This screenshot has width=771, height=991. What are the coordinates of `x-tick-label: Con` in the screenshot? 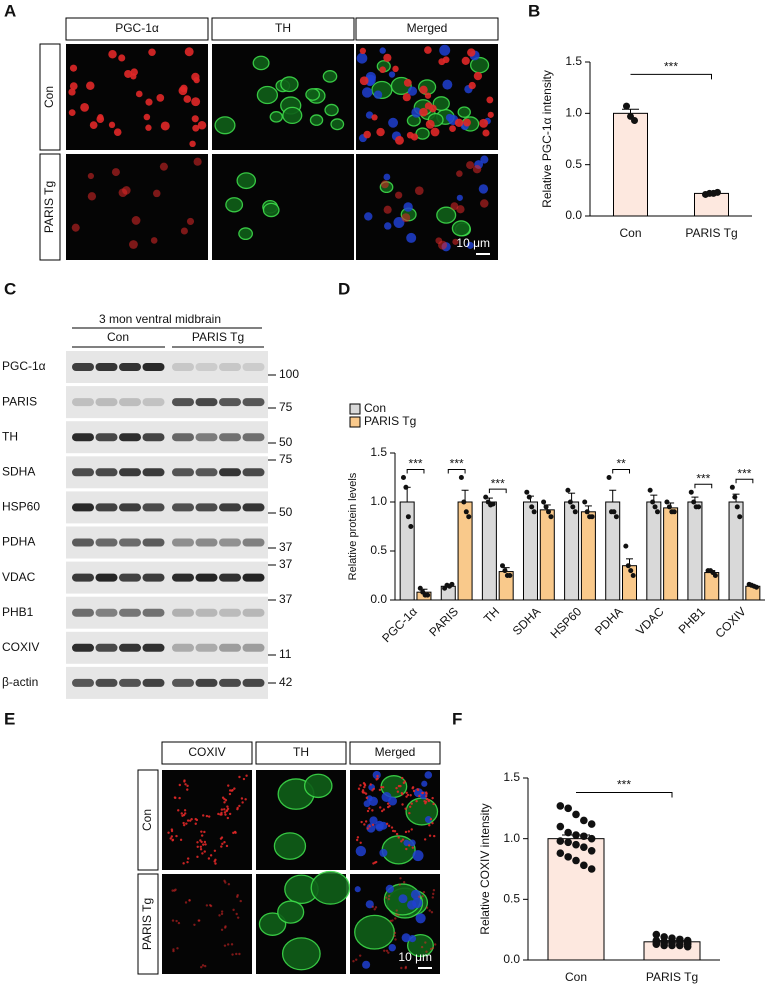 It's located at (576, 977).